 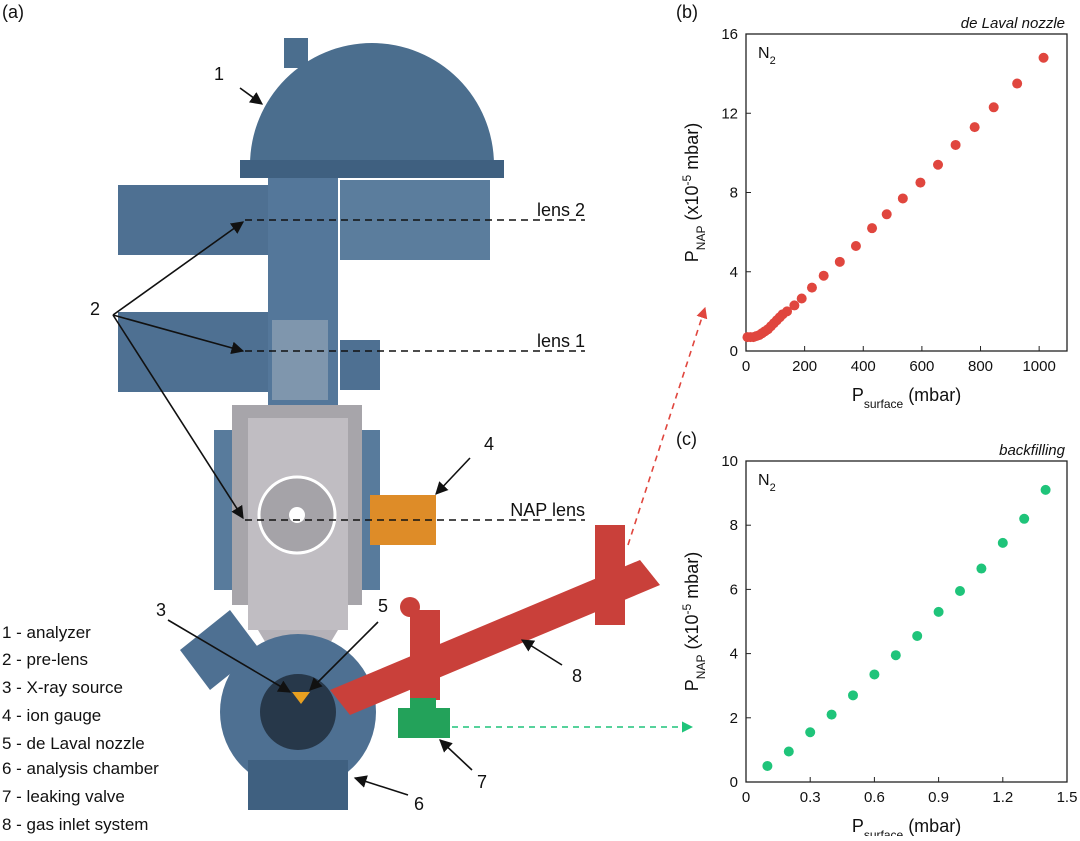 What do you see at coordinates (62, 687) in the screenshot?
I see `legend-item: 3 - X-ray source` at bounding box center [62, 687].